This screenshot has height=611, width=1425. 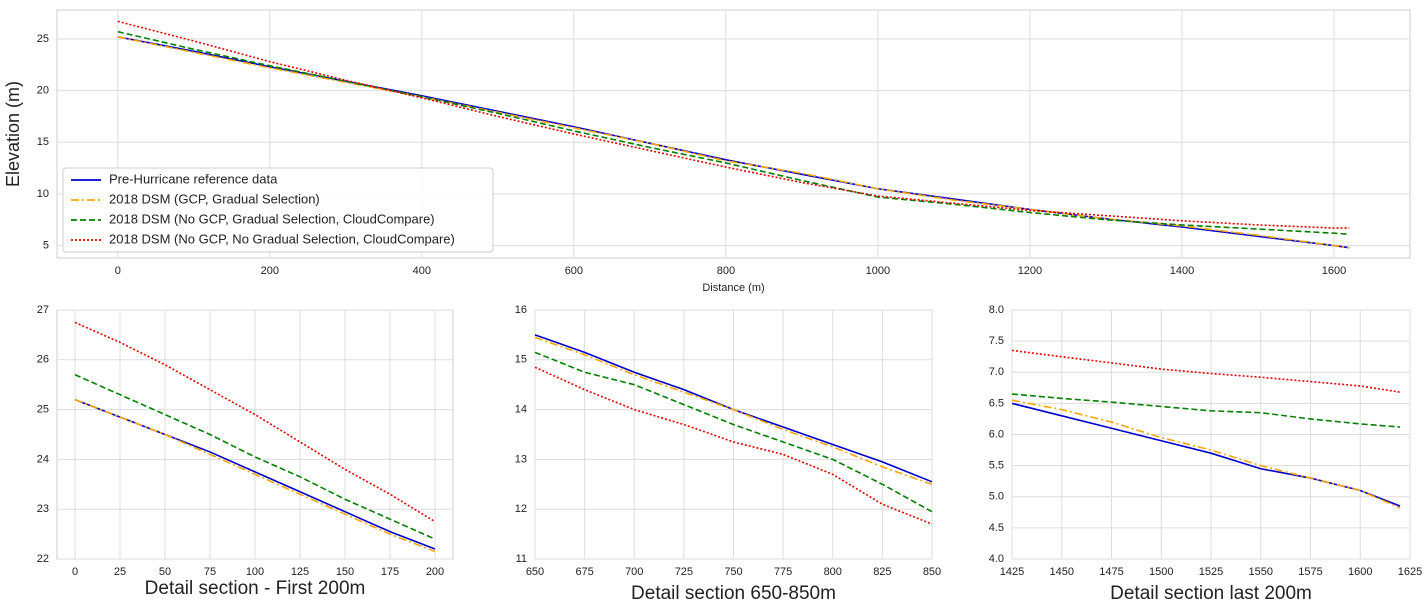 I want to click on x-tick-label: 600, so click(x=574, y=271).